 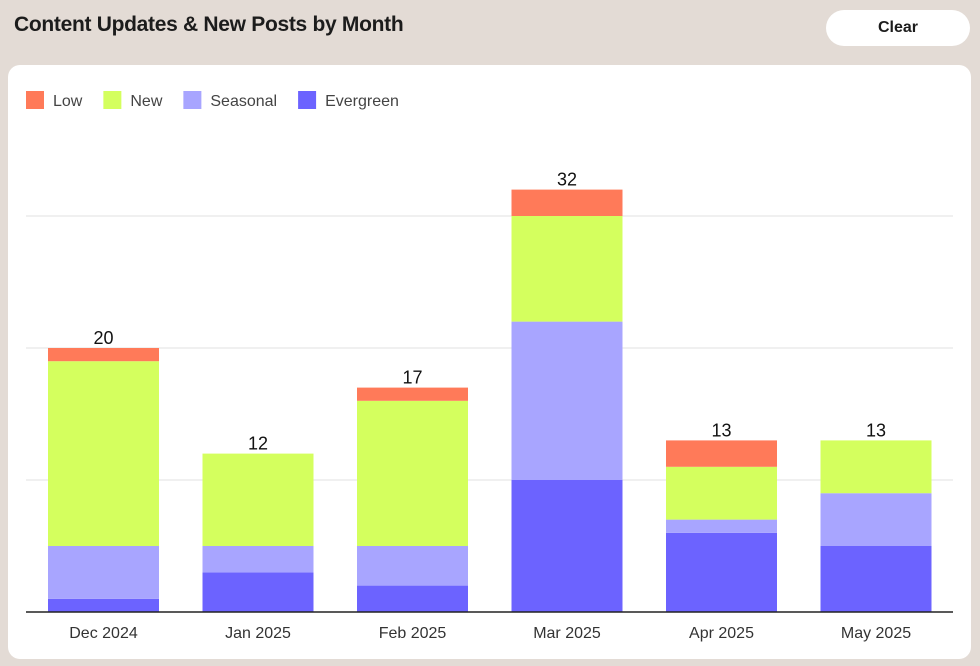 I want to click on bar-total-label: 12, so click(x=258, y=444).